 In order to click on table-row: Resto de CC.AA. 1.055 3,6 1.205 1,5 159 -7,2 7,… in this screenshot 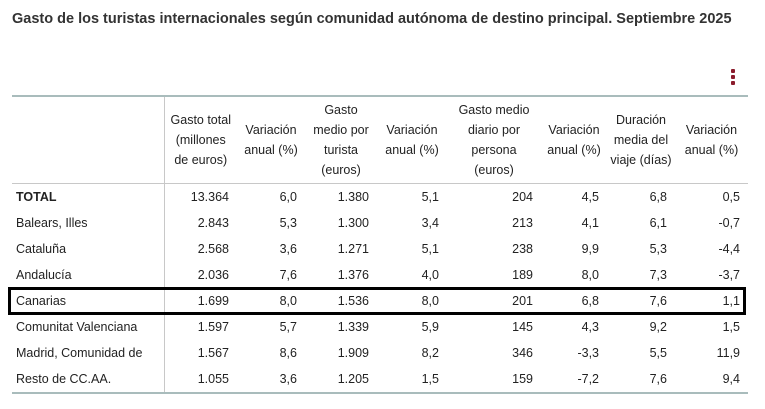, I will do `click(380, 379)`.